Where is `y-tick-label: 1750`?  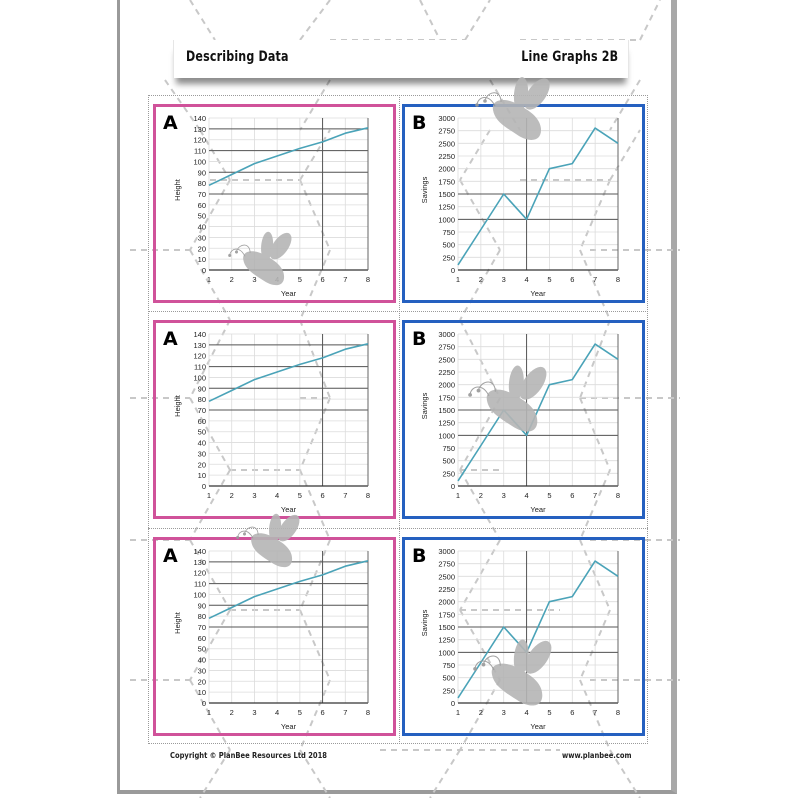
y-tick-label: 1750 is located at coordinates (446, 397).